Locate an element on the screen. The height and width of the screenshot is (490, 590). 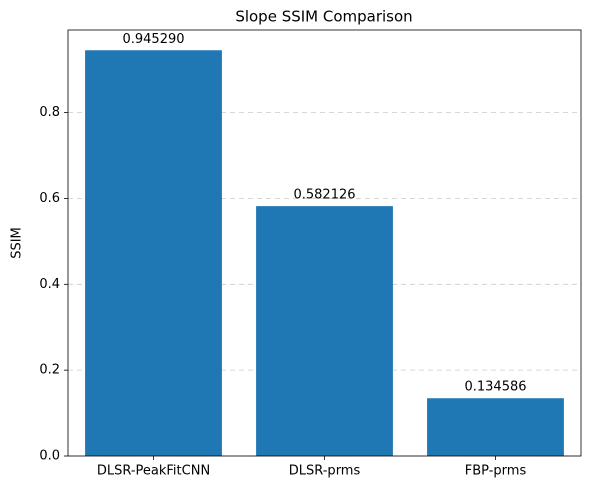
value-label: 0.582126 is located at coordinates (324, 195).